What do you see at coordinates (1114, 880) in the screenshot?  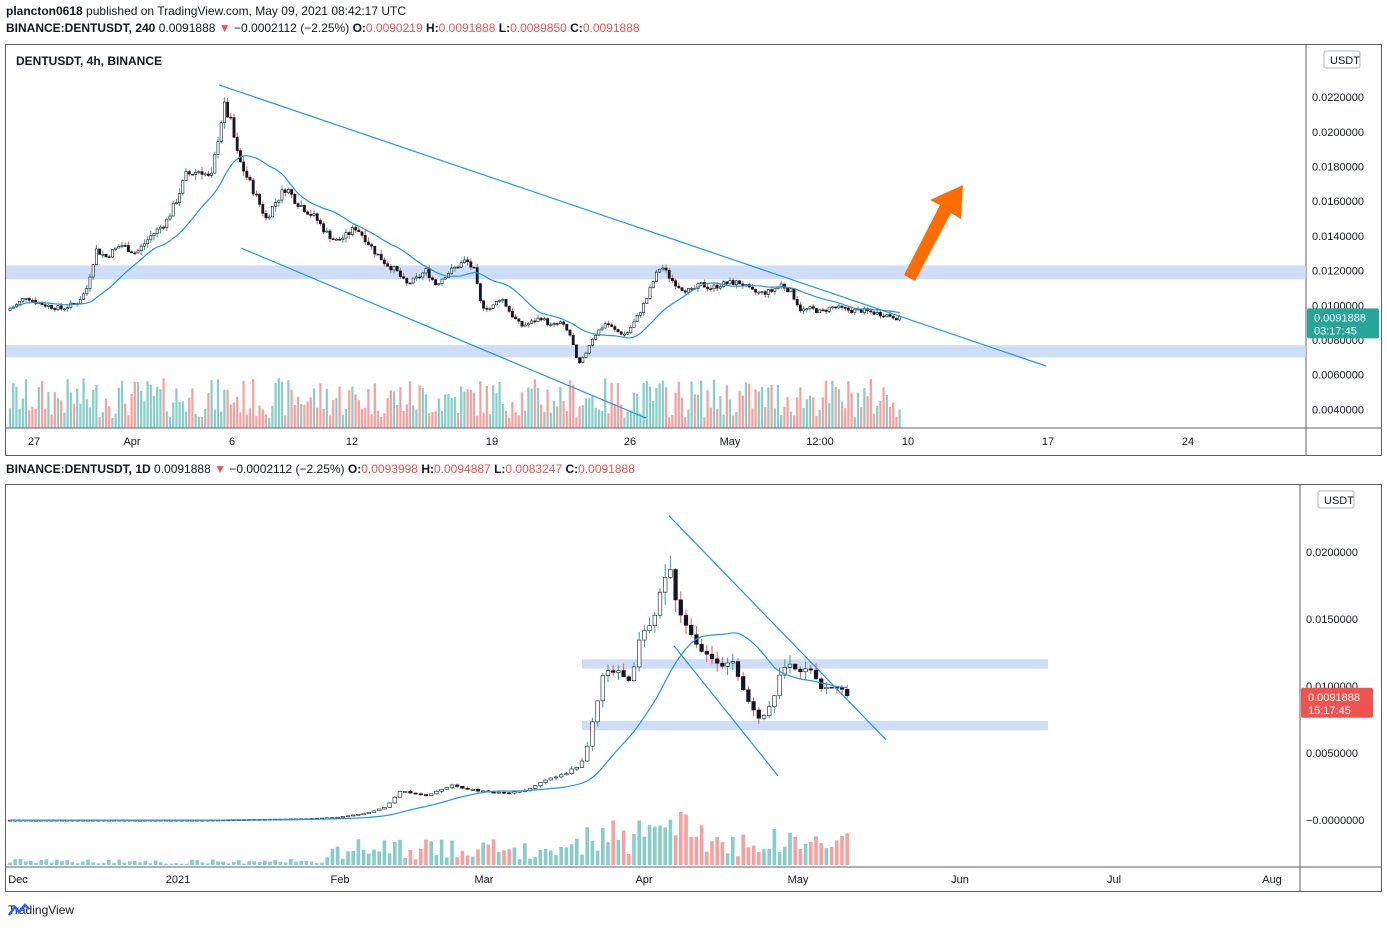 I see `x-tick-label: Jul` at bounding box center [1114, 880].